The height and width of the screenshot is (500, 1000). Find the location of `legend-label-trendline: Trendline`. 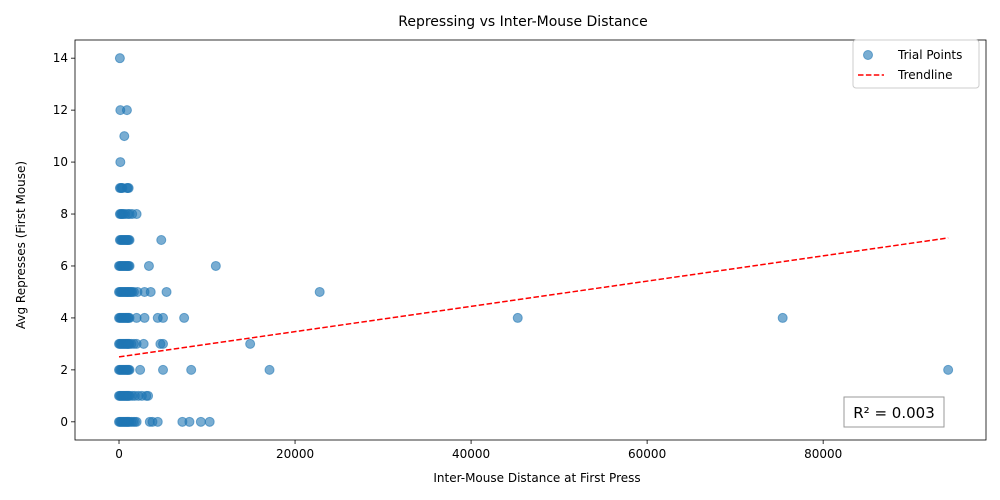

legend-label-trendline: Trendline is located at coordinates (925, 75).